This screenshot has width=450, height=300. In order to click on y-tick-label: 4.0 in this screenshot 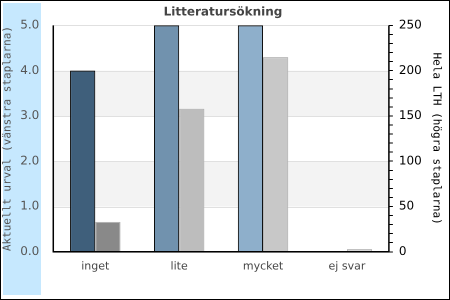, I will do `click(30, 69)`.